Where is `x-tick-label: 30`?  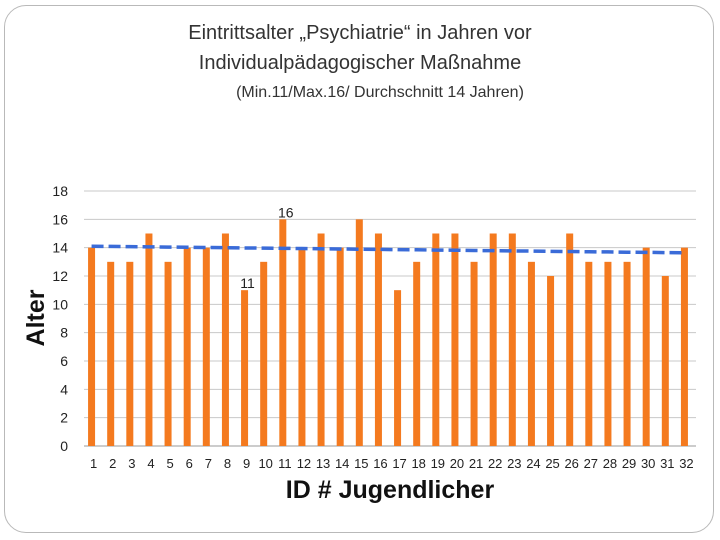 x-tick-label: 30 is located at coordinates (648, 463).